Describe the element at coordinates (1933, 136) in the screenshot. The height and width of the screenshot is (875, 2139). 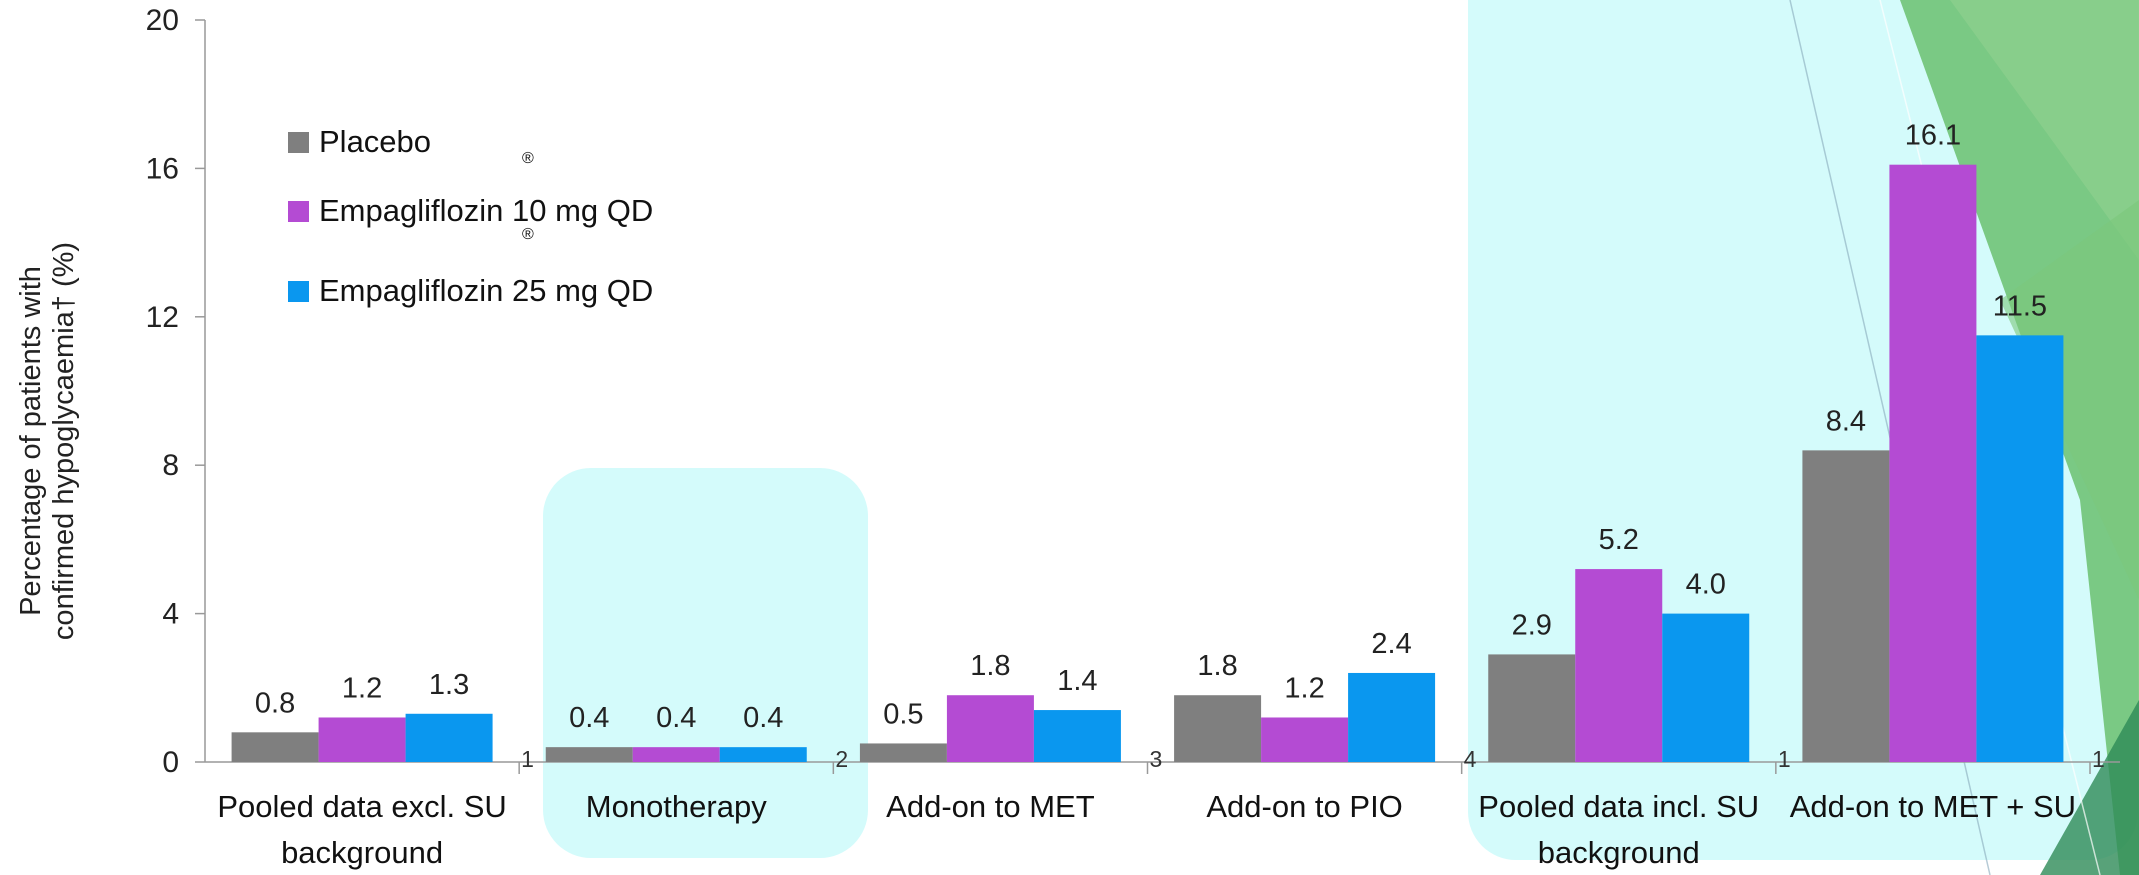
I see `bar-value-label: 16.1` at that location.